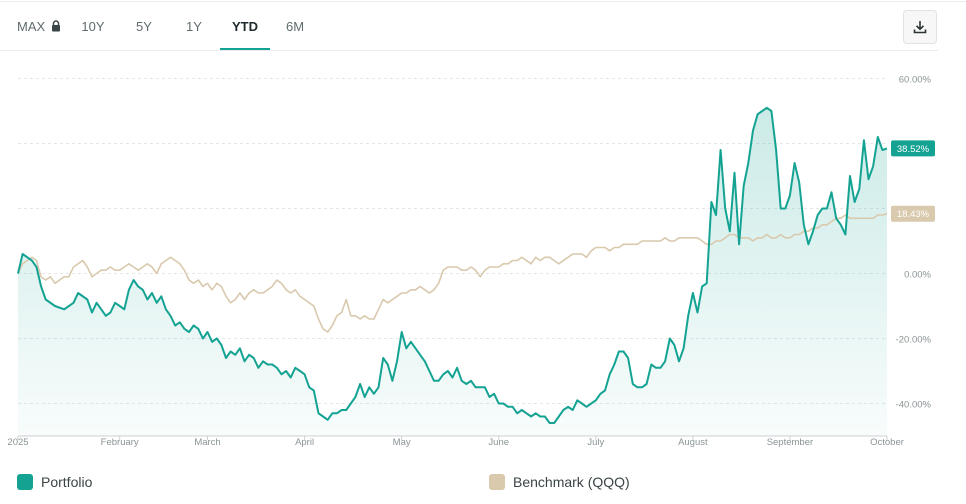 This screenshot has width=966, height=504. I want to click on x-tick-label: March, so click(207, 442).